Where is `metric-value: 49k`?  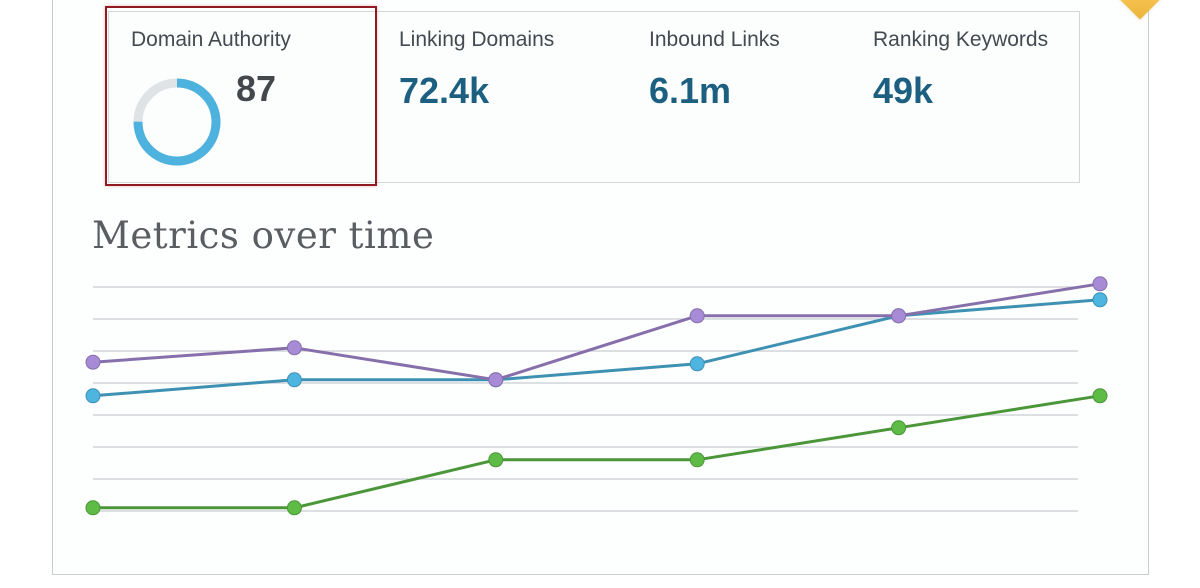 metric-value: 49k is located at coordinates (903, 90).